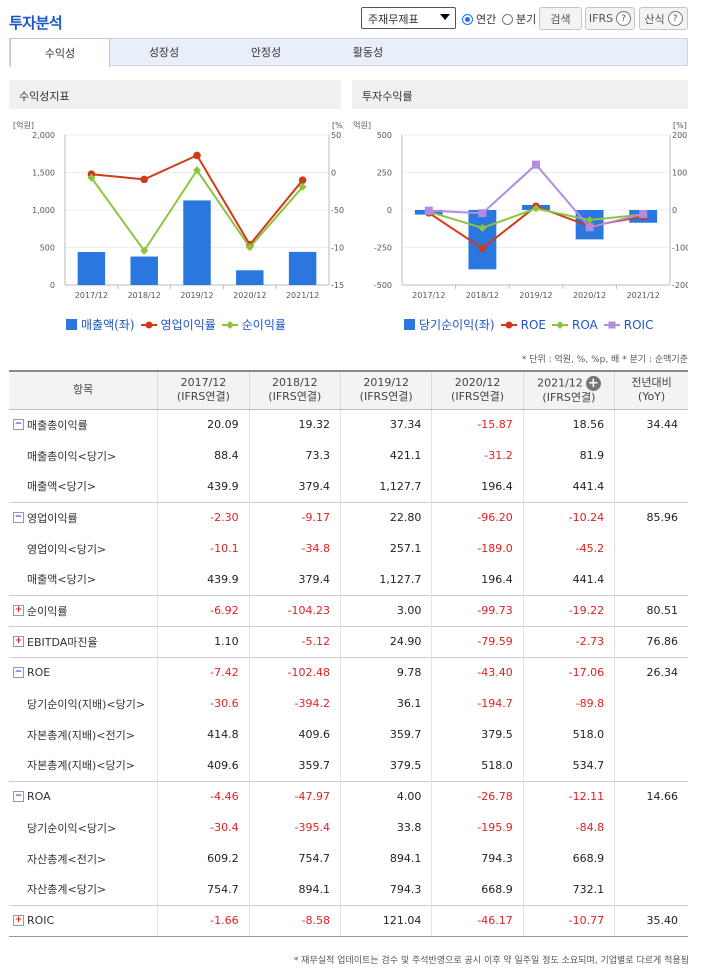  I want to click on table-row: 매출액<당기> 439.9 379.4 1,127.7 196.4 441.4, so click(348, 579).